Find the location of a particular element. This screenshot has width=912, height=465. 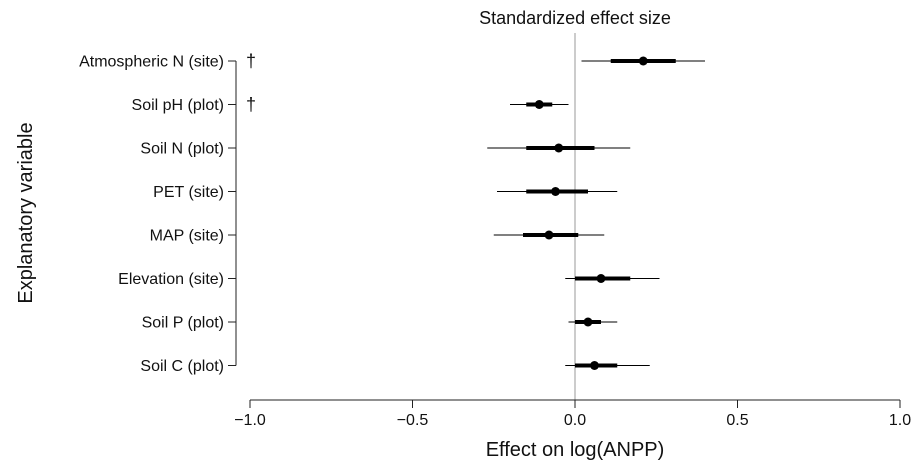

y-axis-label: Explanatory variable is located at coordinates (26, 212).